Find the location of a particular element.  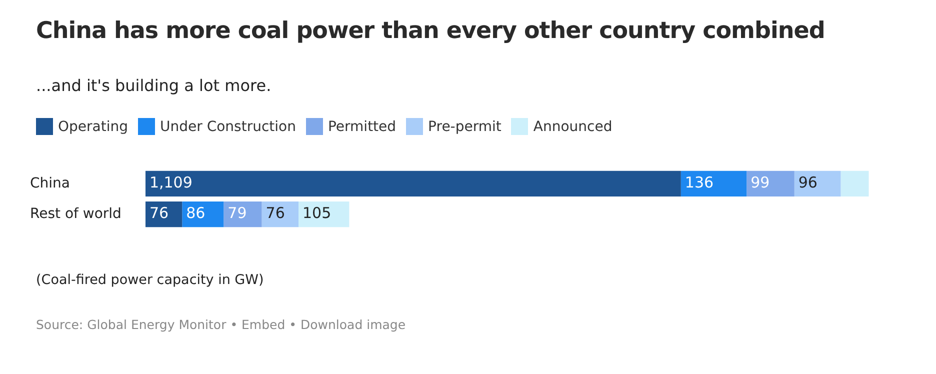

chart-title: China has more coal power than every other country combined is located at coordinates (430, 31).